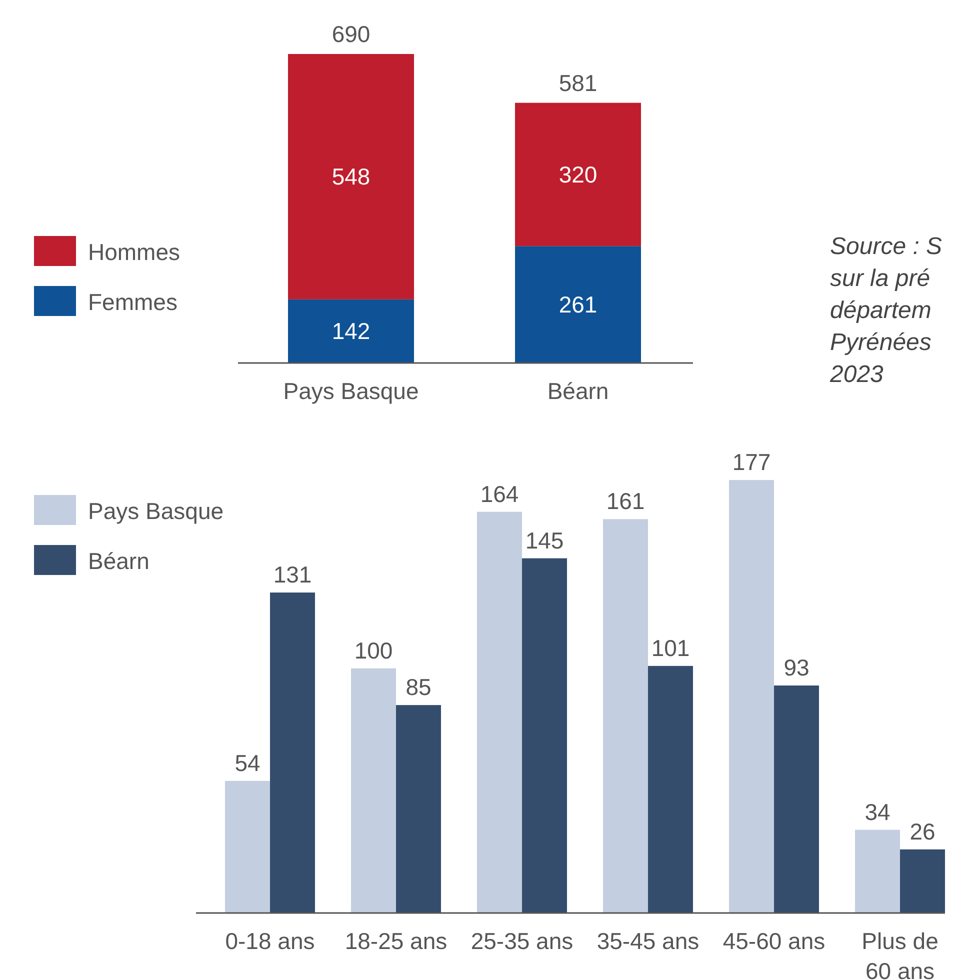 The height and width of the screenshot is (980, 953). Describe the element at coordinates (923, 831) in the screenshot. I see `data-label: 26` at that location.